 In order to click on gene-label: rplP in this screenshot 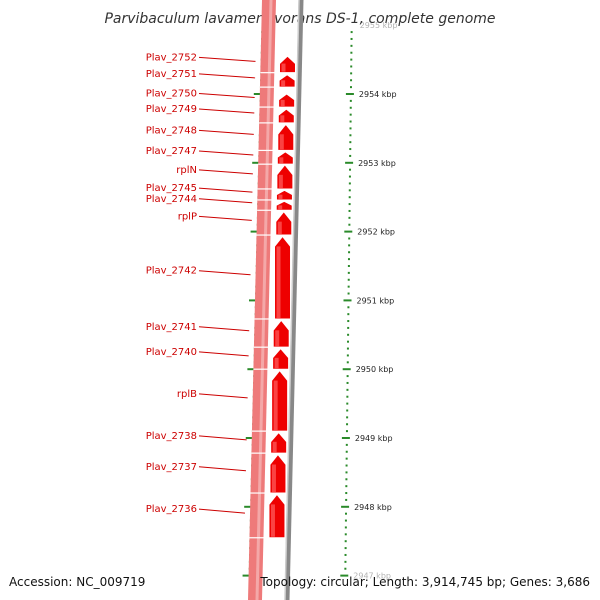, I will do `click(187, 216)`.